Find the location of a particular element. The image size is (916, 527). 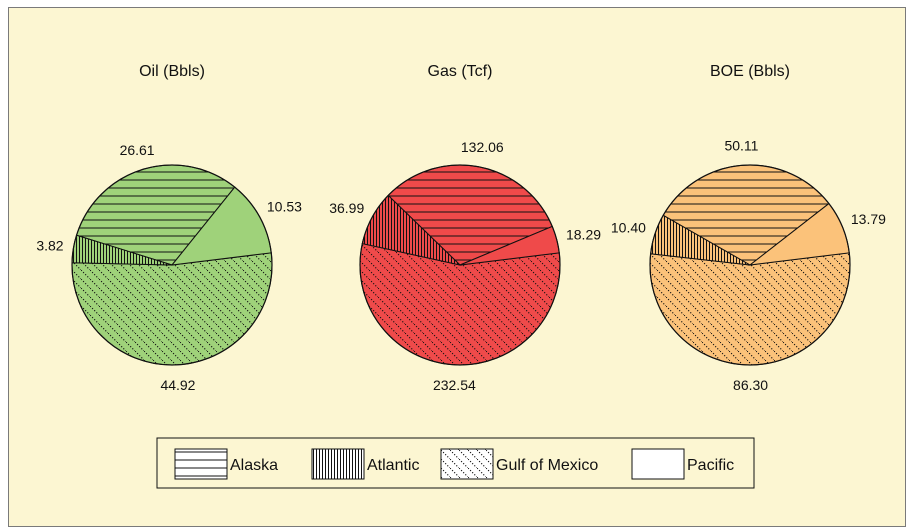

legend-label: Alaska is located at coordinates (254, 465).